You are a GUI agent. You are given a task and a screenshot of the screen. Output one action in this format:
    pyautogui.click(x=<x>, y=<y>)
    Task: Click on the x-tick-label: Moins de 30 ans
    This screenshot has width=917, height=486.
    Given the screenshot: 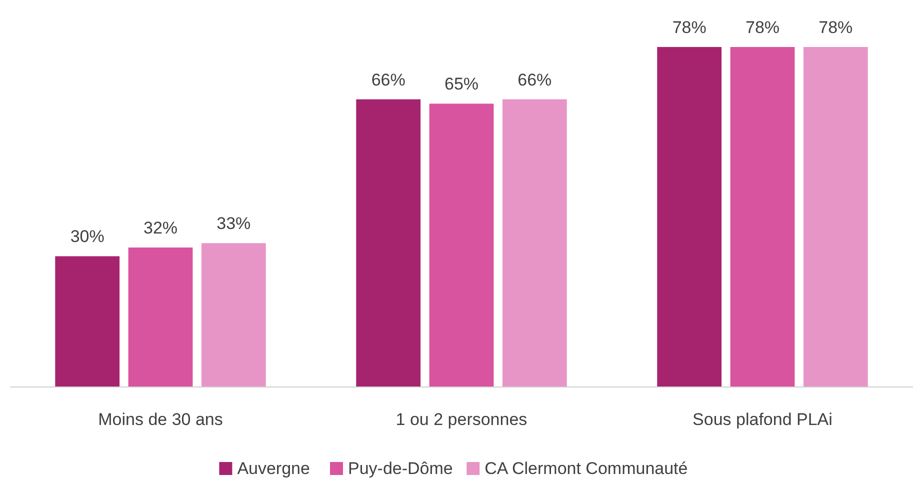 What is the action you would take?
    pyautogui.click(x=160, y=419)
    